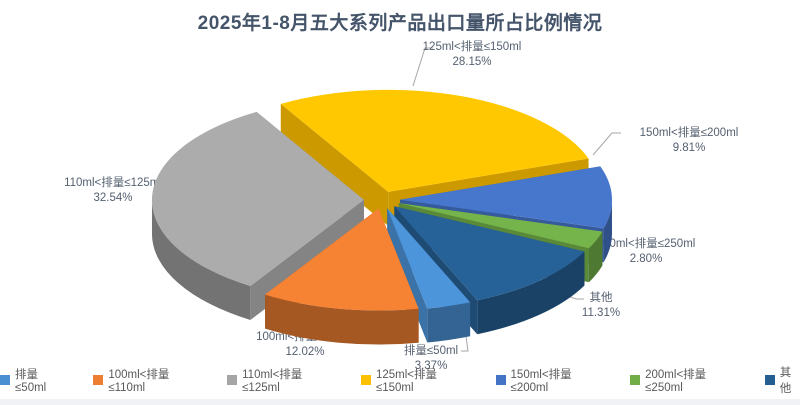 The height and width of the screenshot is (405, 800). I want to click on data-label-category: 150ml<排量≤200ml, so click(689, 133).